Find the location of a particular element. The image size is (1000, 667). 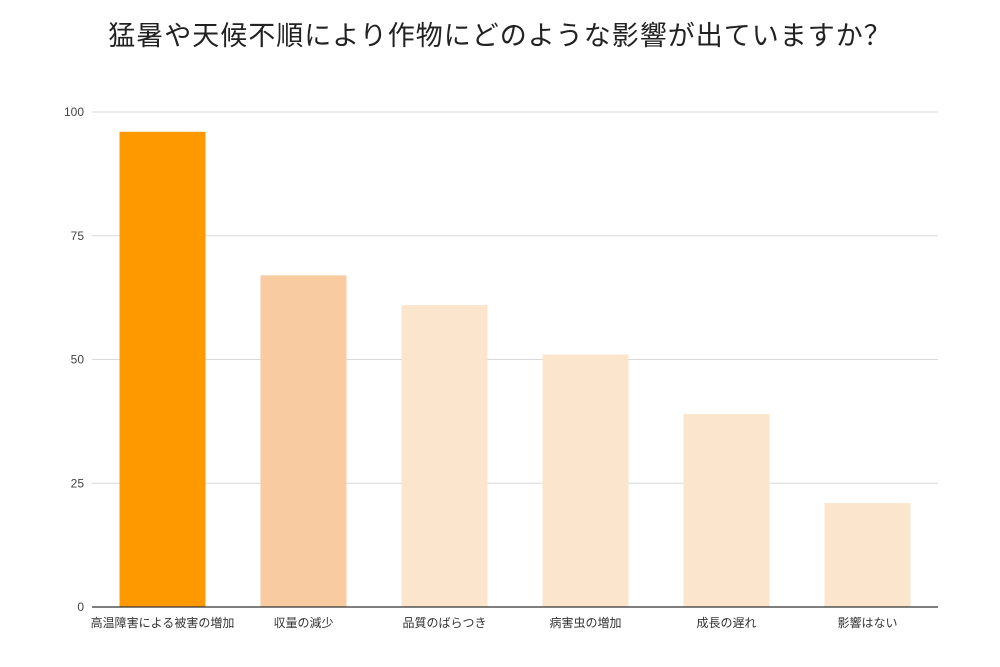

y-tick-label-100: 100 is located at coordinates (74, 112).